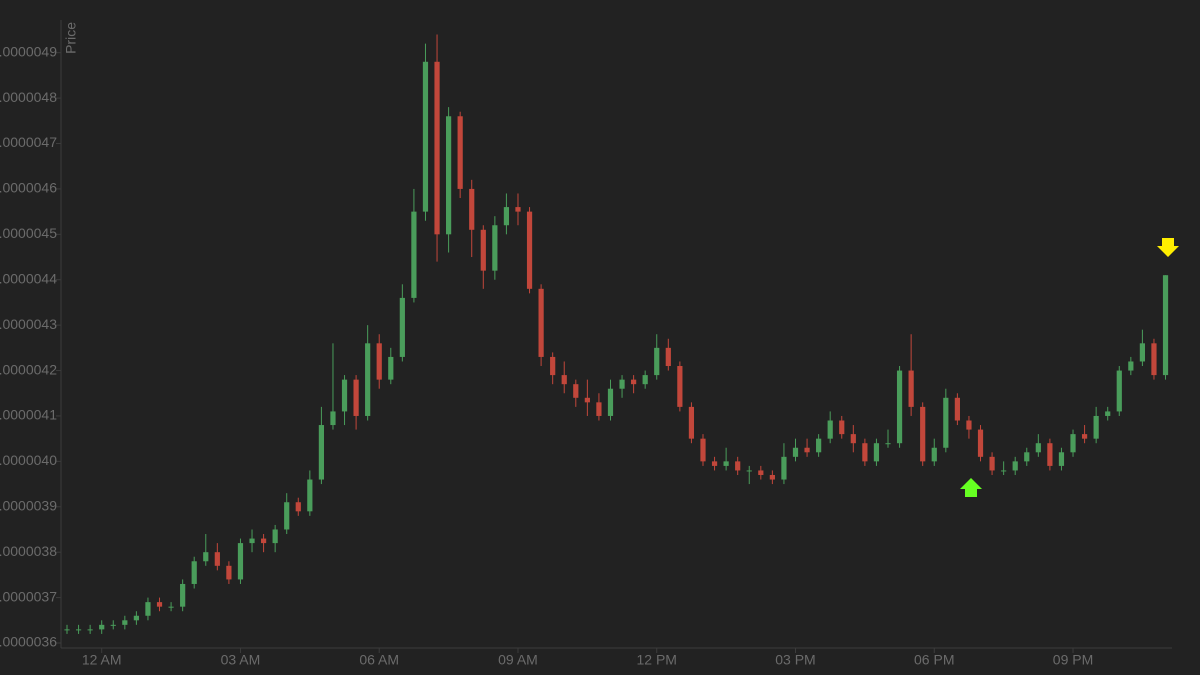  What do you see at coordinates (1073, 660) in the screenshot?
I see `x-tick-label: 09 PM` at bounding box center [1073, 660].